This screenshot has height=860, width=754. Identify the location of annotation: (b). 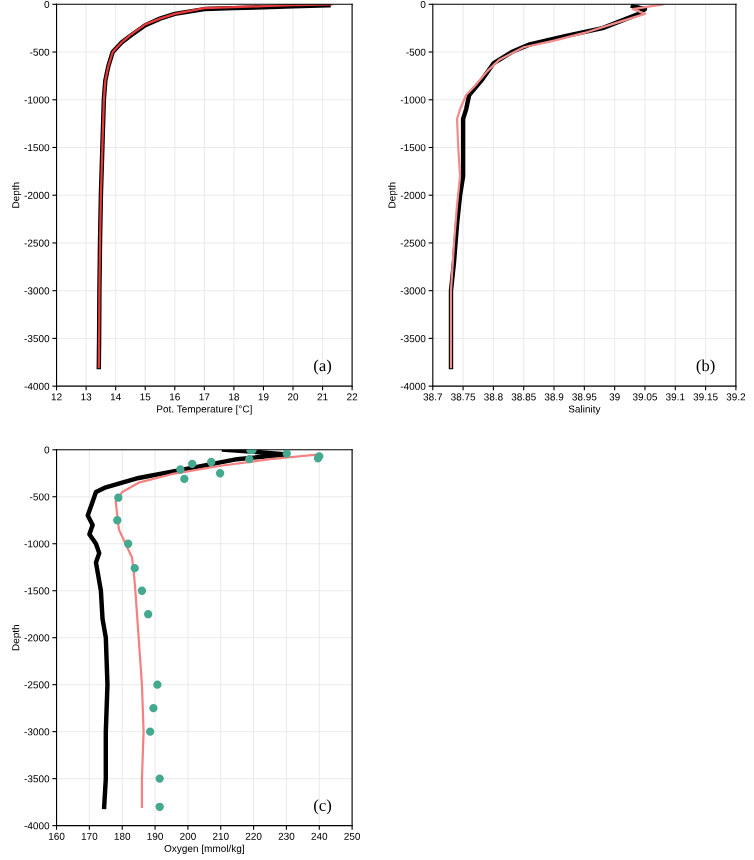
(705, 367).